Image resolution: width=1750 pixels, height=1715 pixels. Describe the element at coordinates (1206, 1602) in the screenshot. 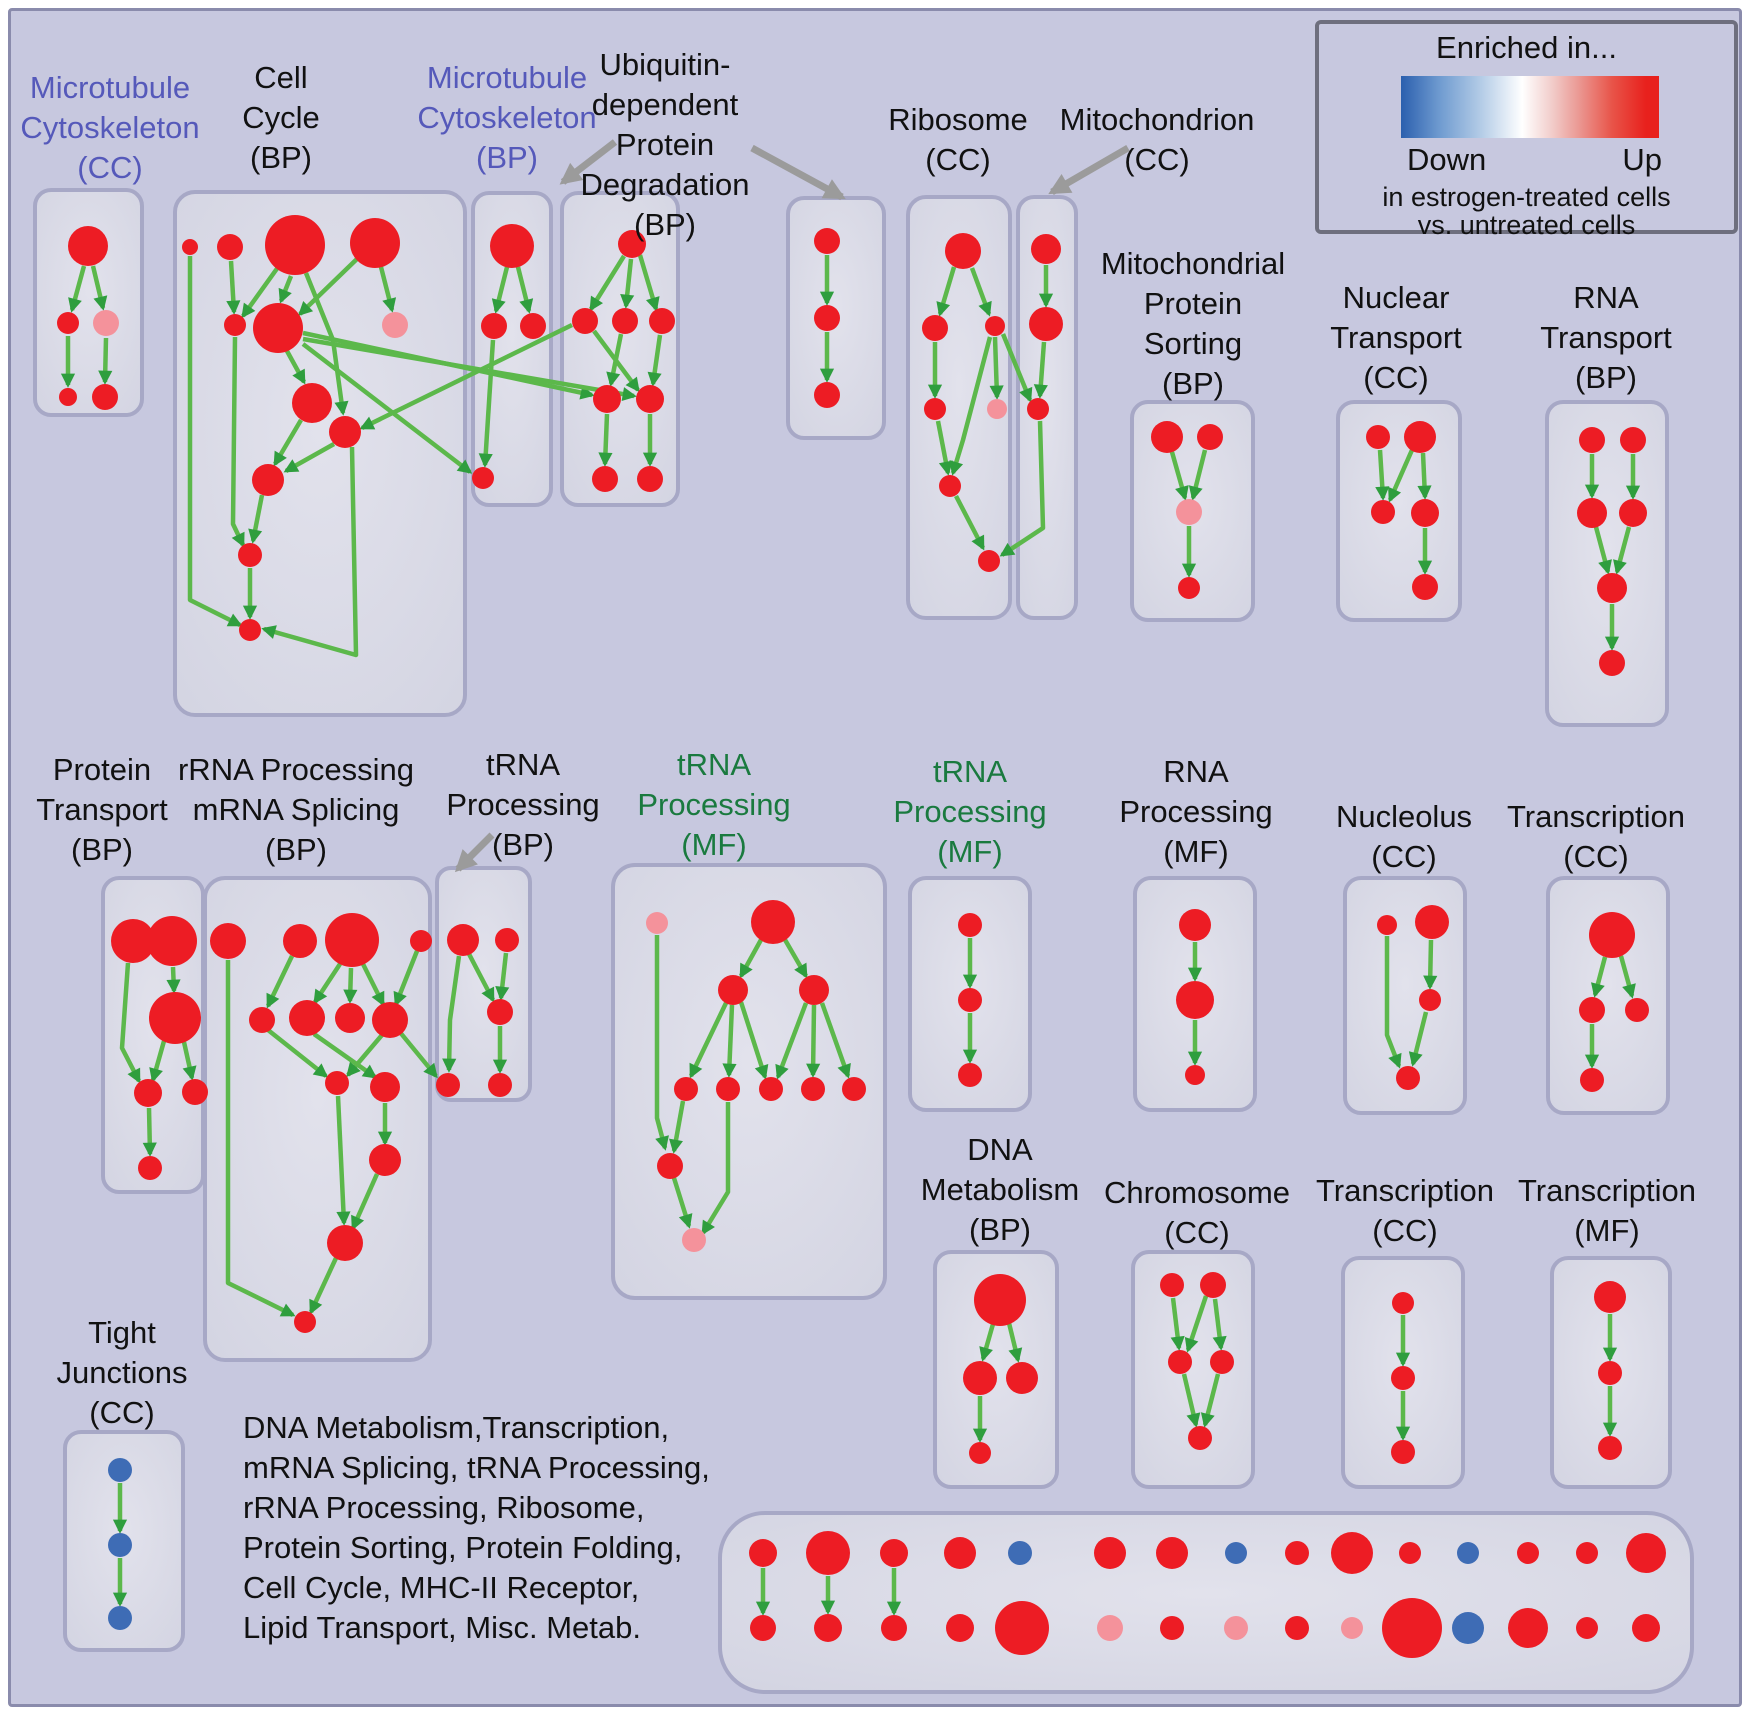

I see `group-box-misc-bottom` at that location.